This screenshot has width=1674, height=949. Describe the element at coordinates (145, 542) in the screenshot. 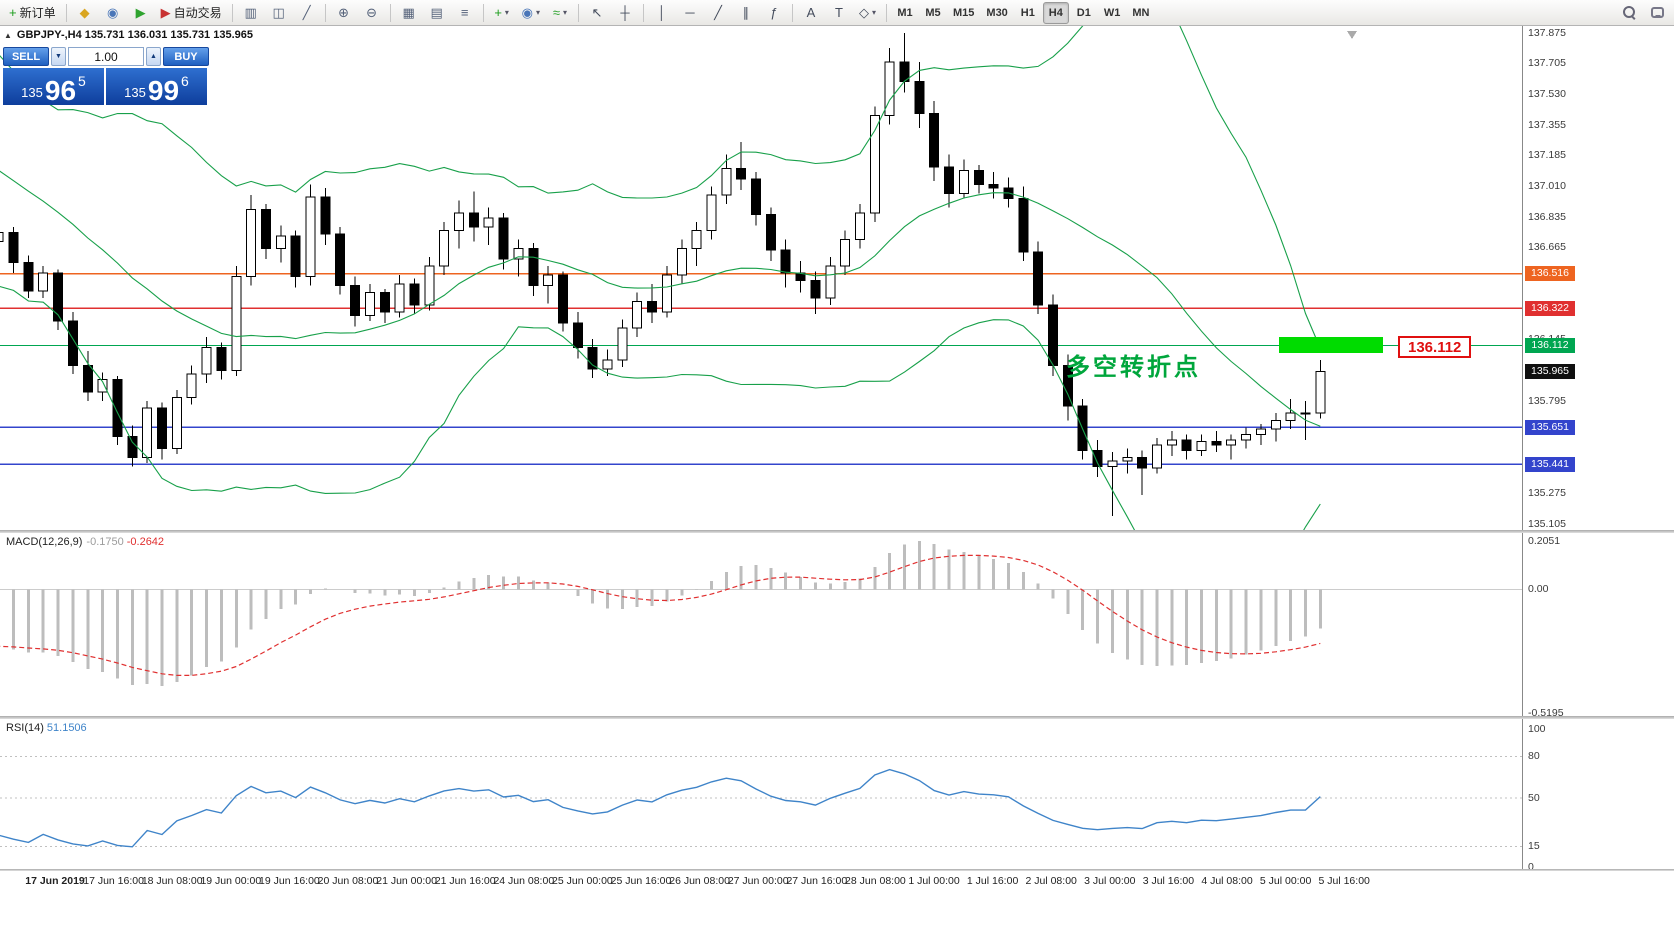

I see `macd-signal-value: -0.2642` at that location.